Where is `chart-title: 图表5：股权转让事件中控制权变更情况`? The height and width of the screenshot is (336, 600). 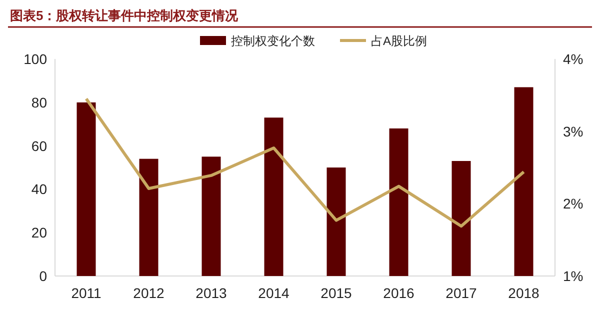
chart-title: 图表5：股权转让事件中控制权变更情况 is located at coordinates (125, 15).